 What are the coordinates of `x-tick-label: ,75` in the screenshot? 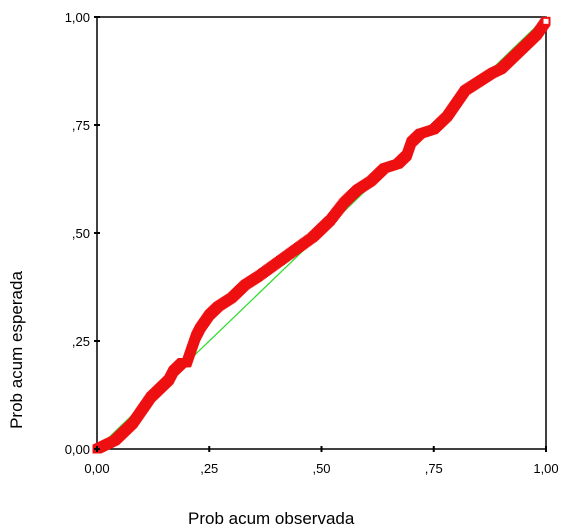 It's located at (434, 468).